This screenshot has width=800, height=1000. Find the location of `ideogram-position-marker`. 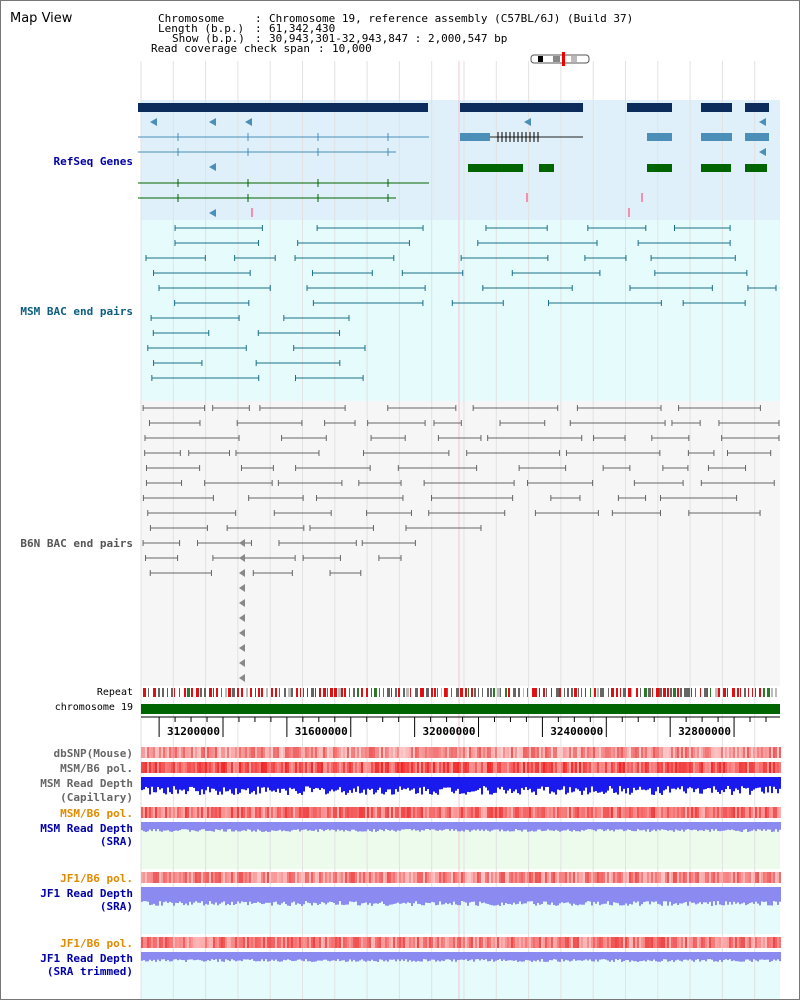

ideogram-position-marker is located at coordinates (563, 59).